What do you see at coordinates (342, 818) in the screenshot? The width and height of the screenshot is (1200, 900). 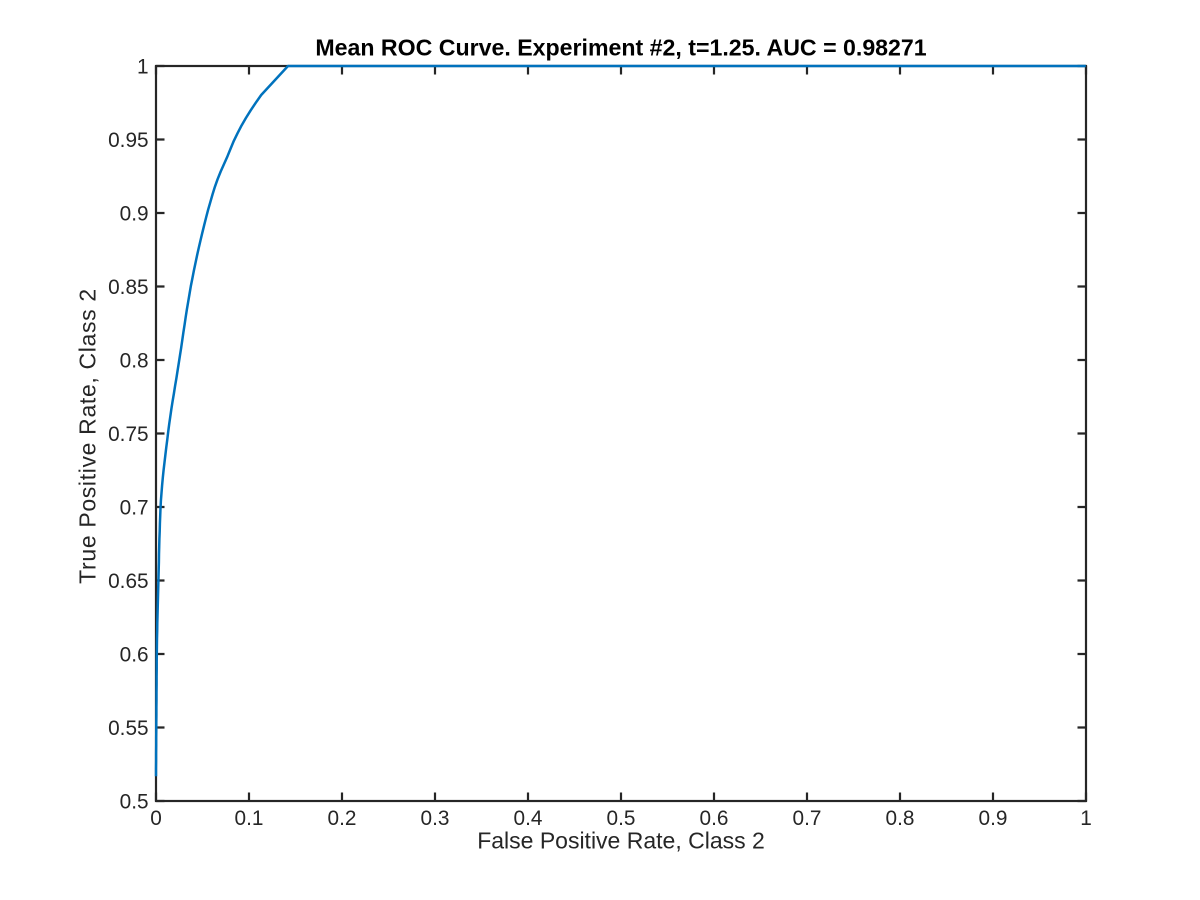 I see `svg-text: 0.2` at bounding box center [342, 818].